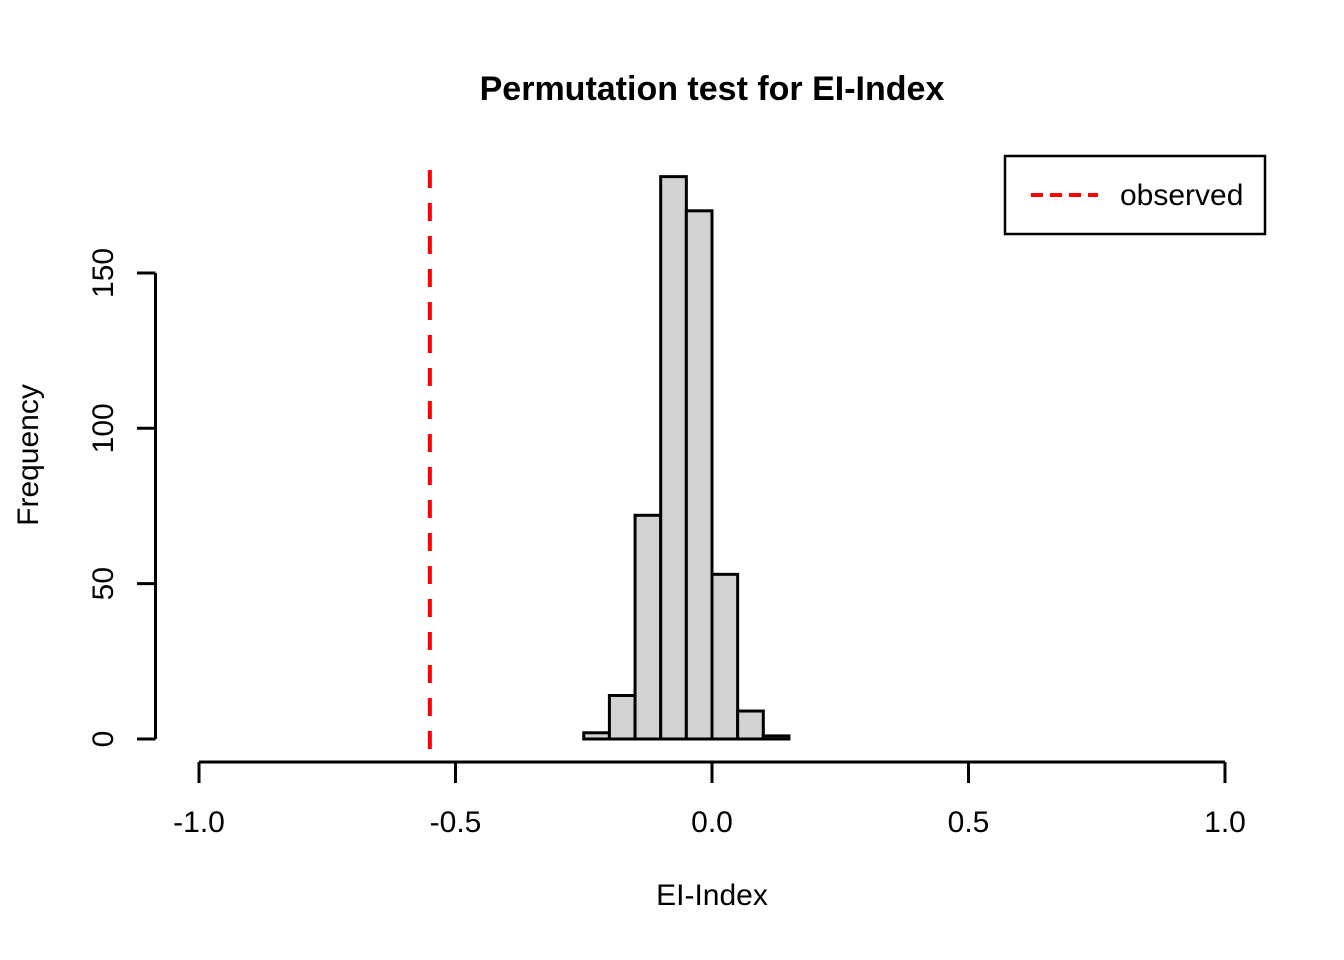  What do you see at coordinates (103, 273) in the screenshot?
I see `y-tick-label: 150` at bounding box center [103, 273].